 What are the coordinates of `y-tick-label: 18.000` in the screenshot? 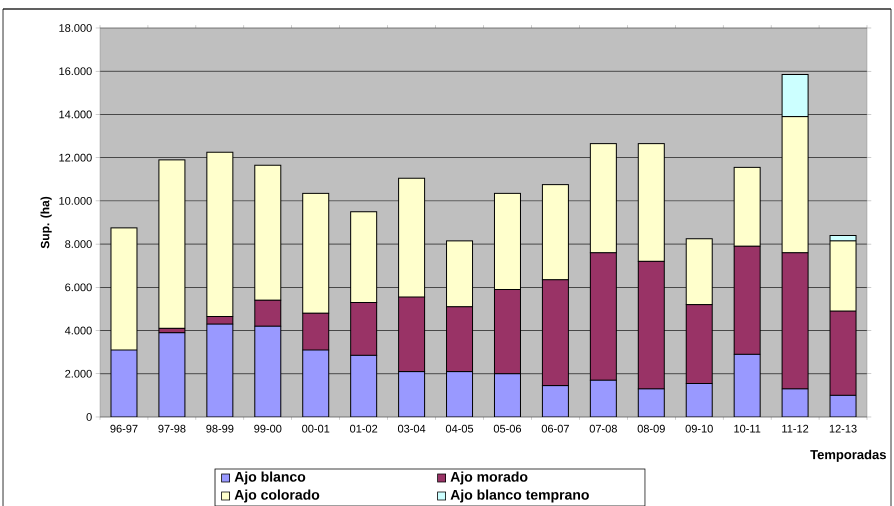 It's located at (75, 28).